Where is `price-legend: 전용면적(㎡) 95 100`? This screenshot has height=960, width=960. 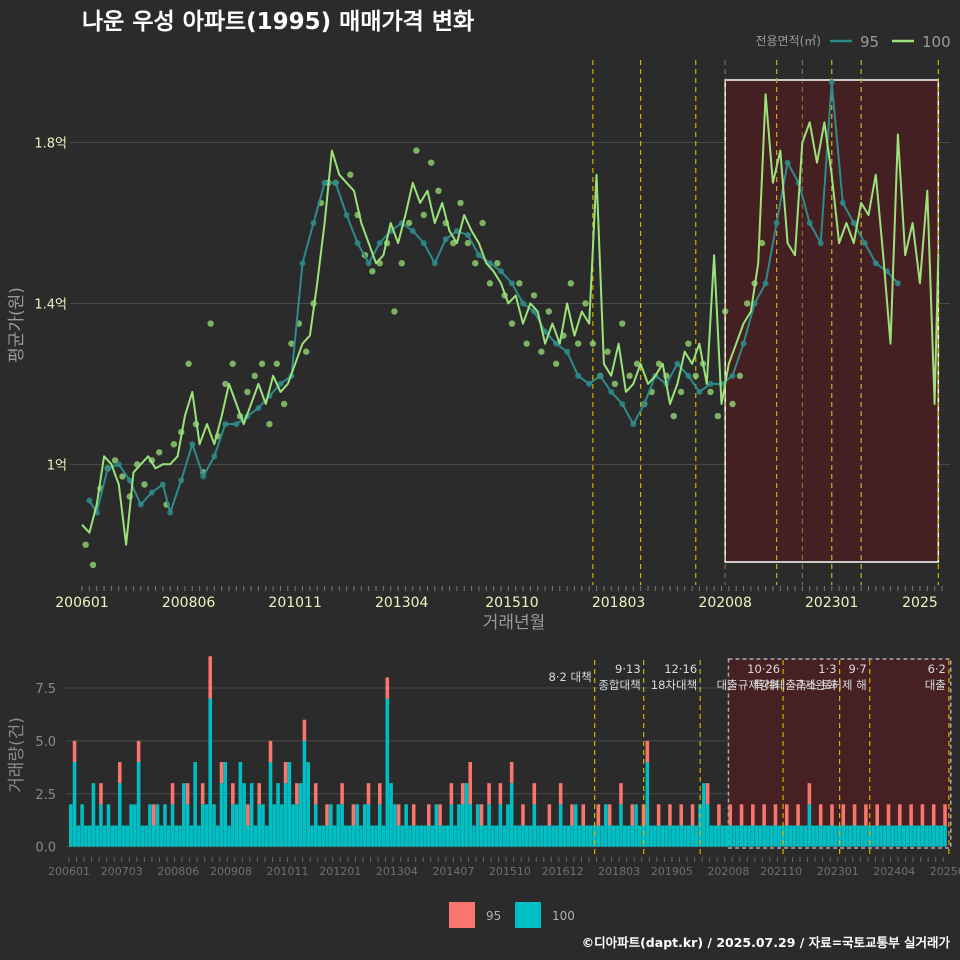
price-legend: 전용면적(㎡) 95 100 is located at coordinates (852, 42).